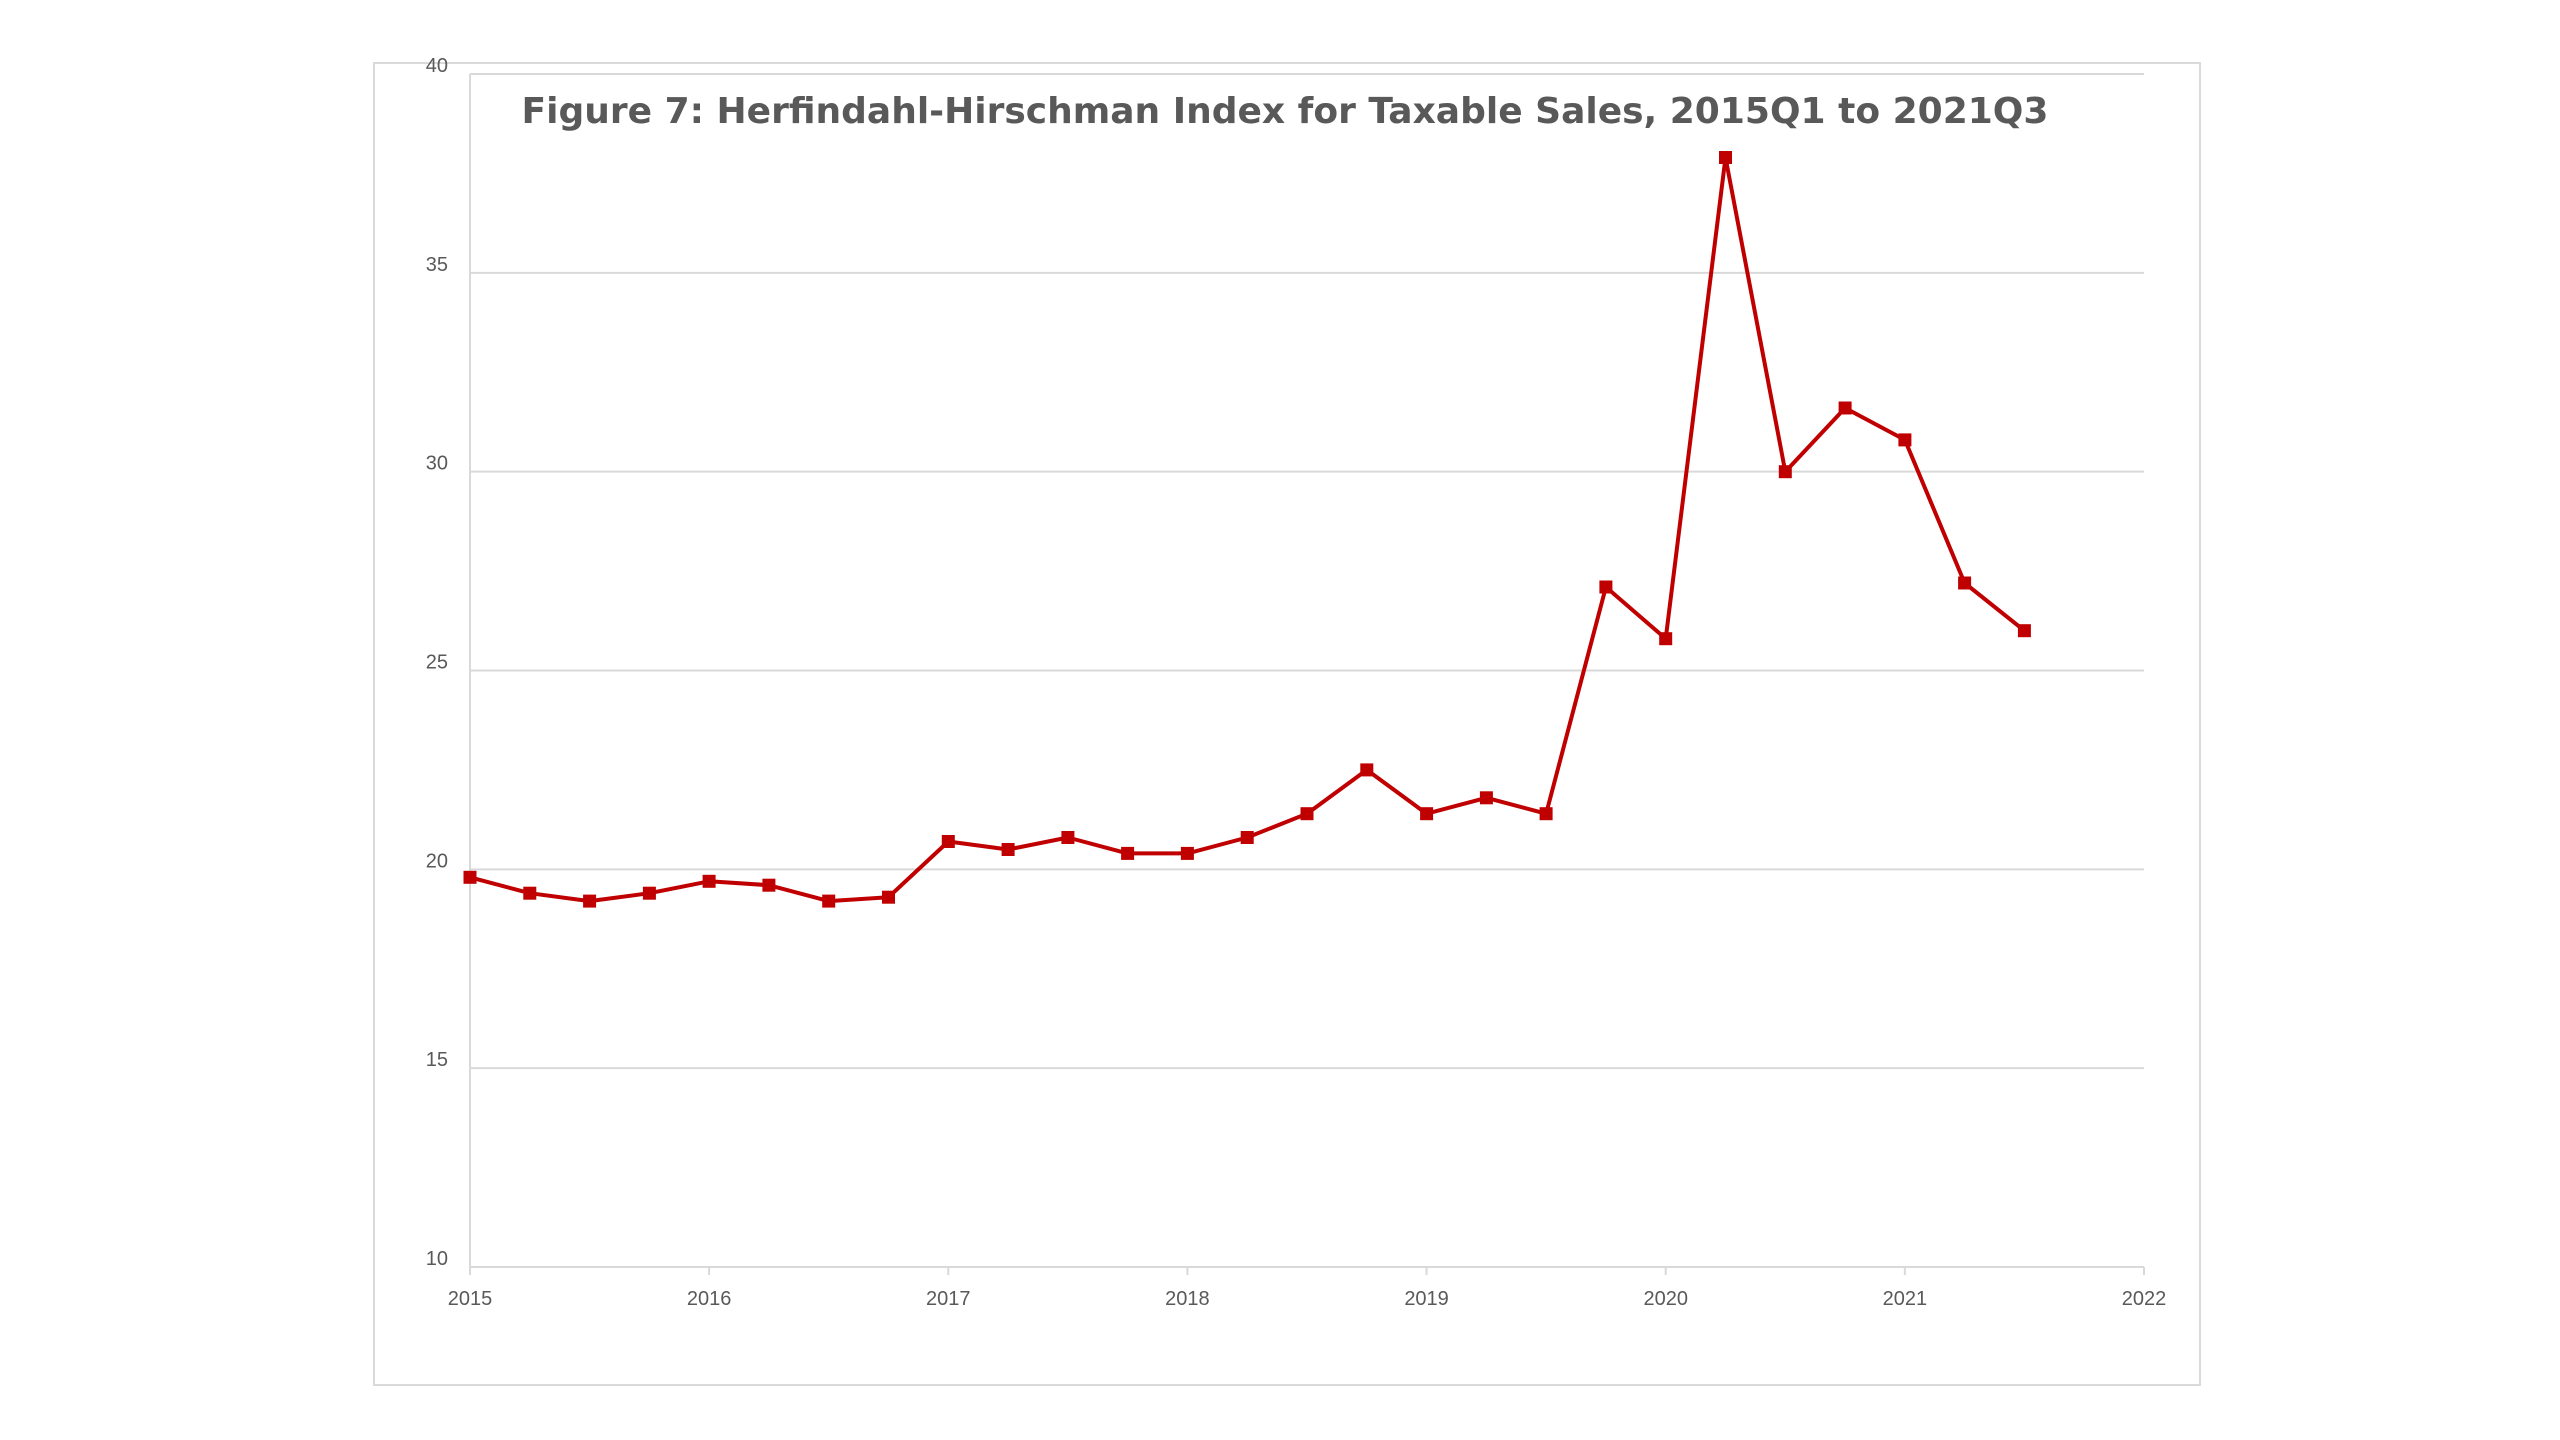 This screenshot has width=2560, height=1440. What do you see at coordinates (437, 464) in the screenshot?
I see `y-tick-label: 30` at bounding box center [437, 464].